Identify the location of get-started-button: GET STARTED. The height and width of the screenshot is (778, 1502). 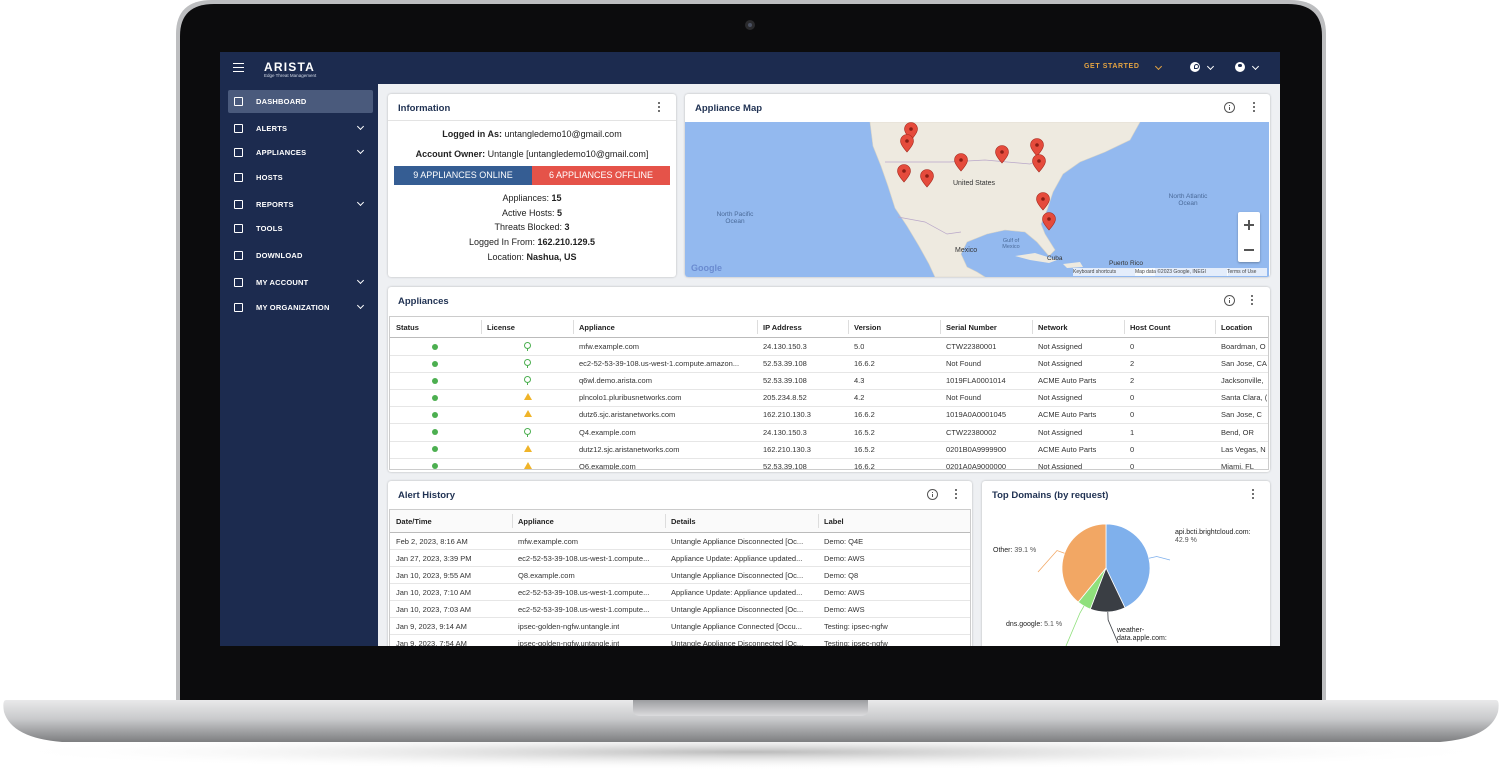
(1112, 66).